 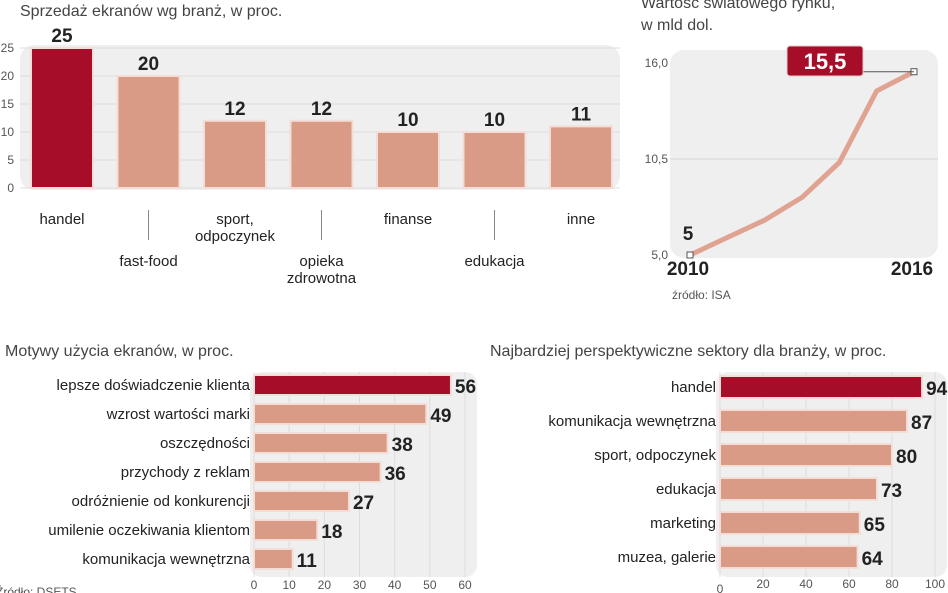 I want to click on x-category-label: opieka, so click(x=321, y=261).